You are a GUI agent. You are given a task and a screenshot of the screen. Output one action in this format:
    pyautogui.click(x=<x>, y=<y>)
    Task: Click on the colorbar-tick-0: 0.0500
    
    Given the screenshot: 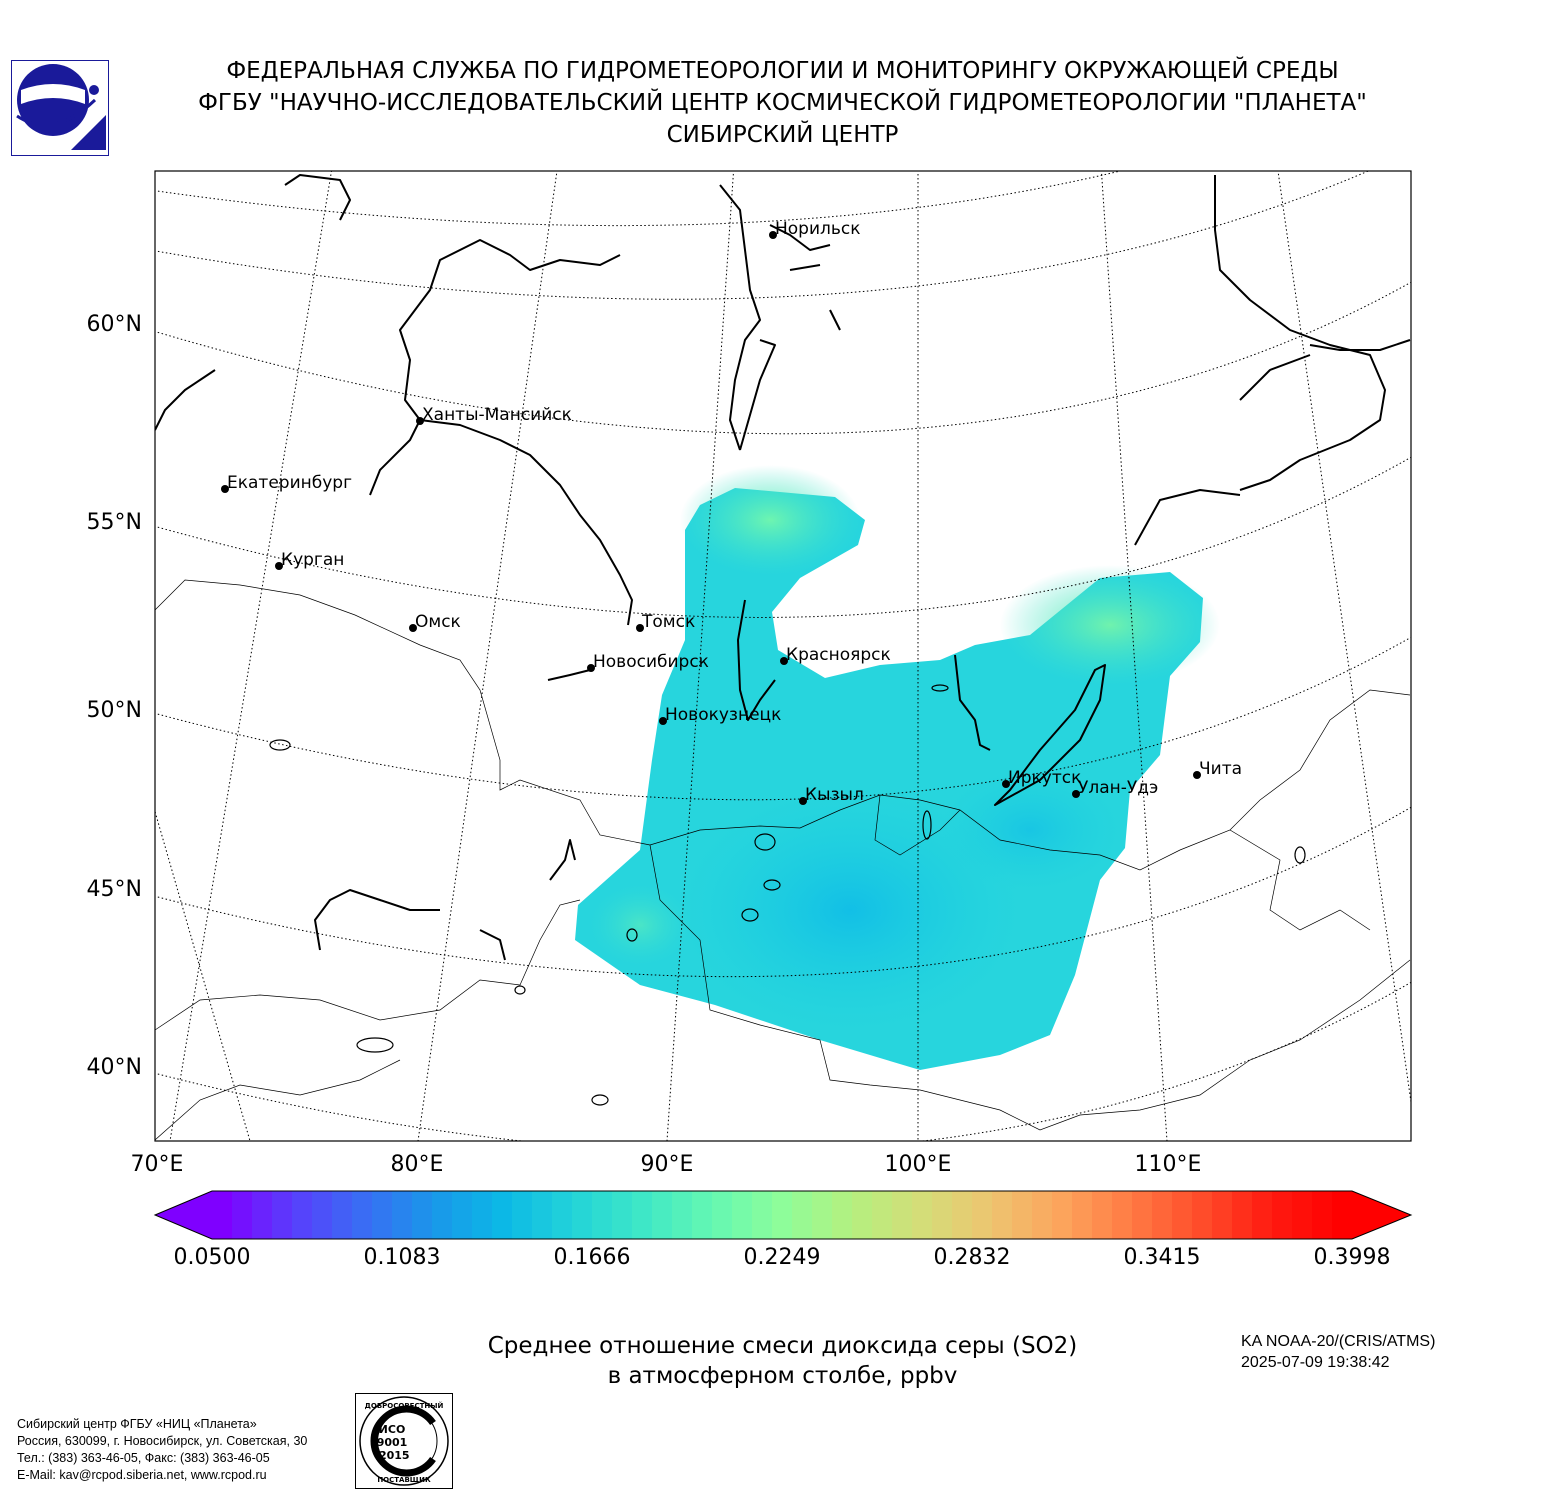 What is the action you would take?
    pyautogui.click(x=212, y=1257)
    